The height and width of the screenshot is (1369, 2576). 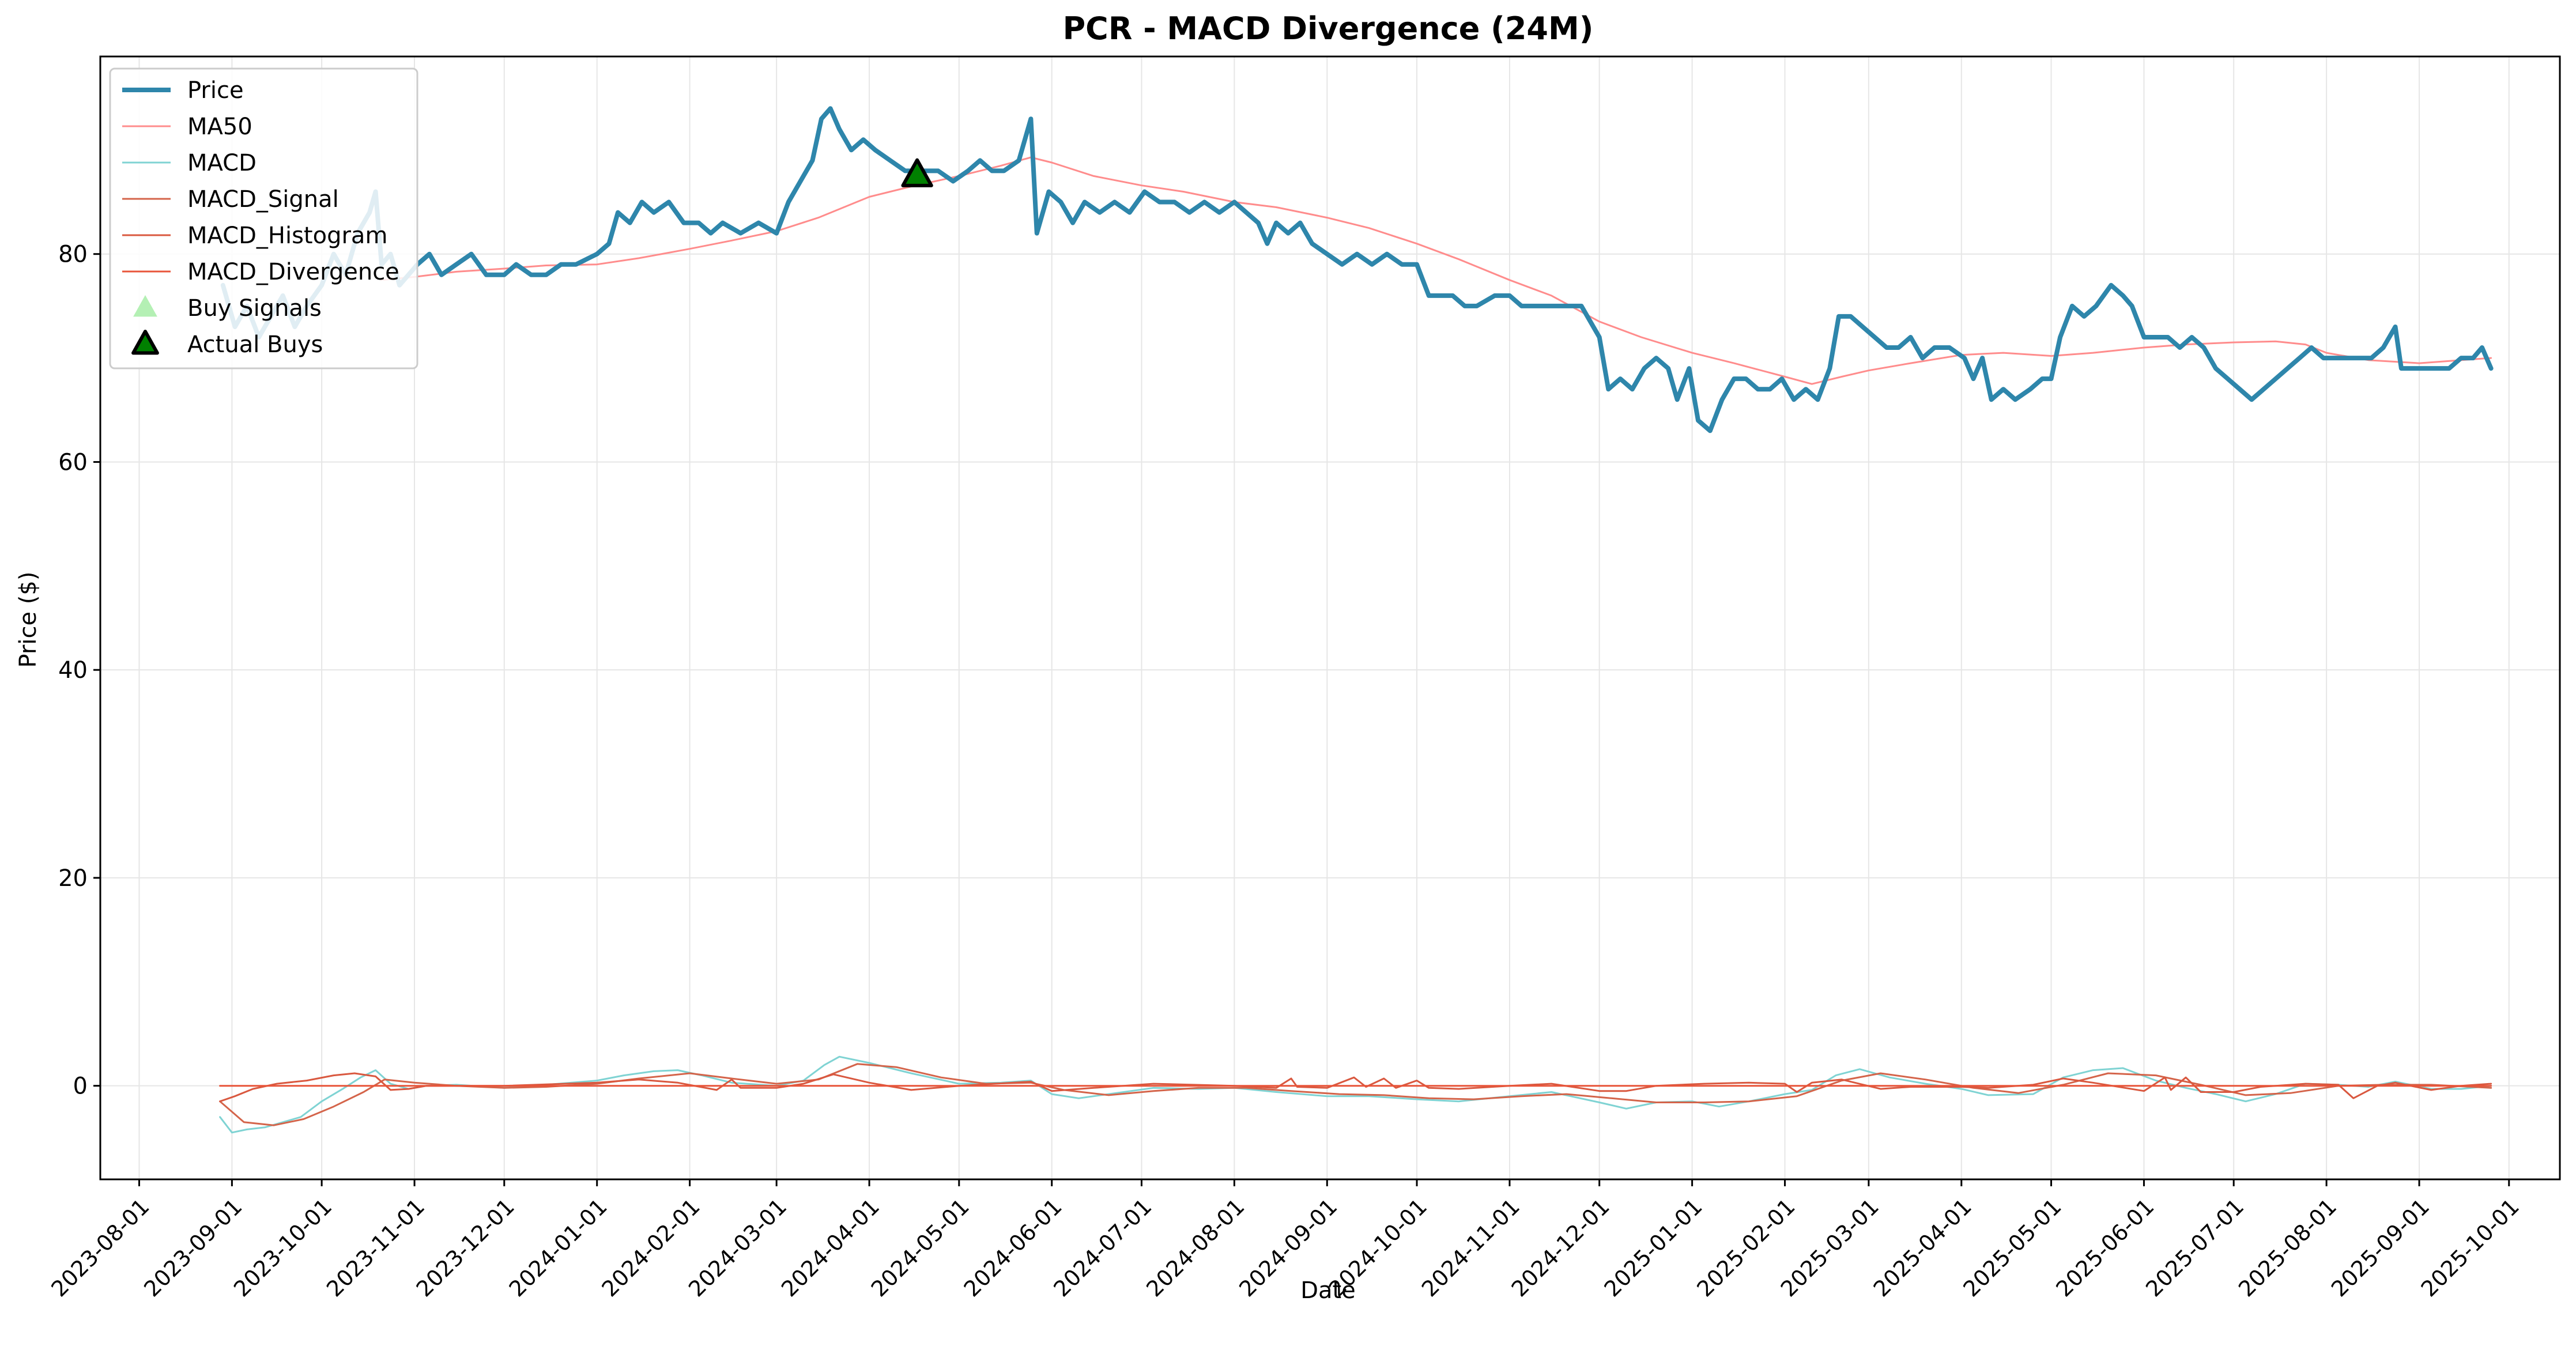 I want to click on legend-label-ma50: MA50, so click(x=219, y=127).